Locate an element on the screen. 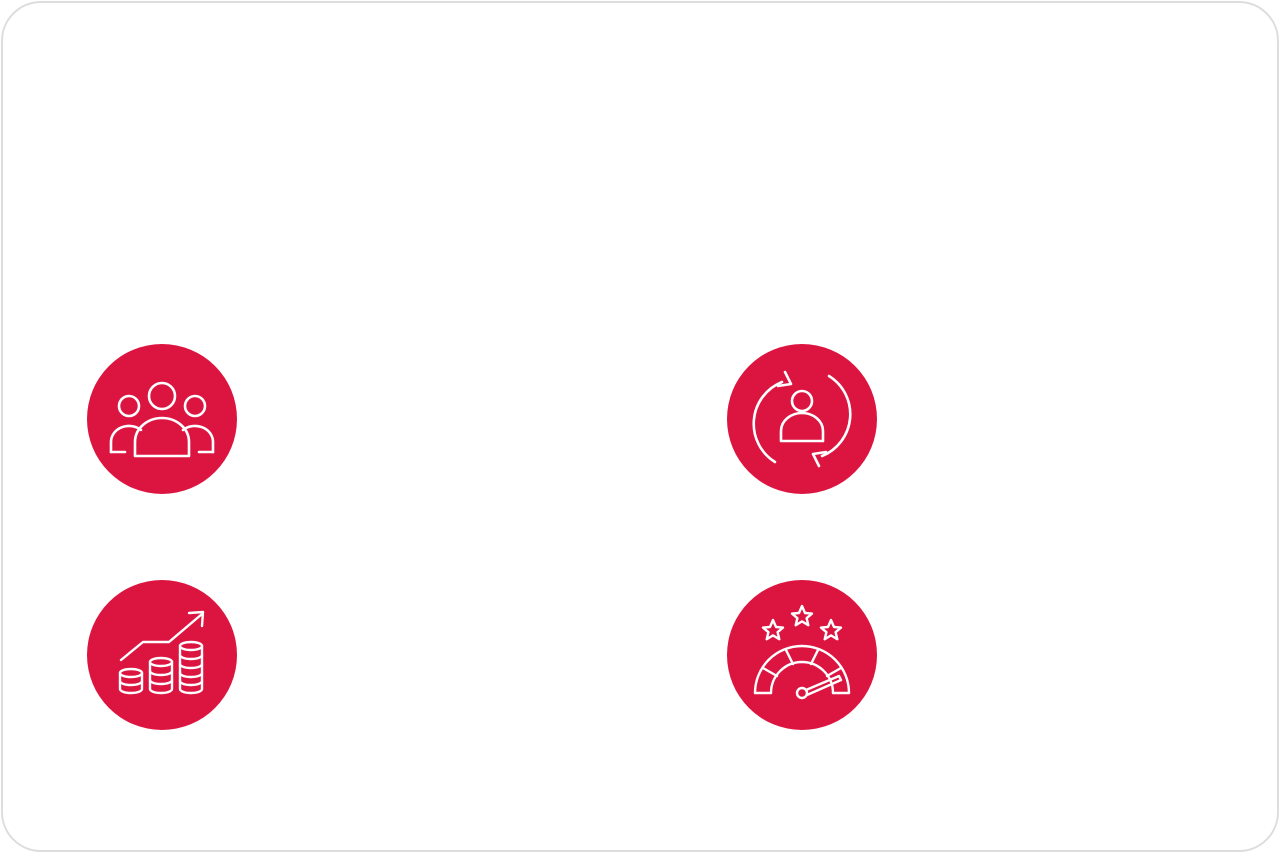 This screenshot has width=1280, height=853. revenue-growth-icon is located at coordinates (162, 655).